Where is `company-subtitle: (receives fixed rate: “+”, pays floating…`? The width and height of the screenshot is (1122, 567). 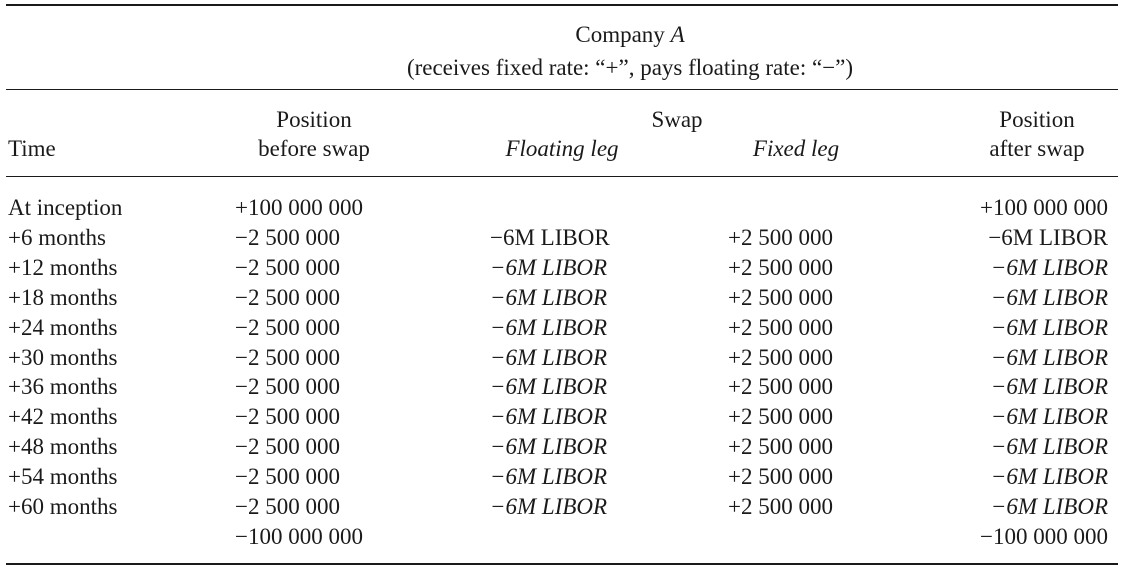
company-subtitle: (receives fixed rate: “+”, pays floating… is located at coordinates (630, 67).